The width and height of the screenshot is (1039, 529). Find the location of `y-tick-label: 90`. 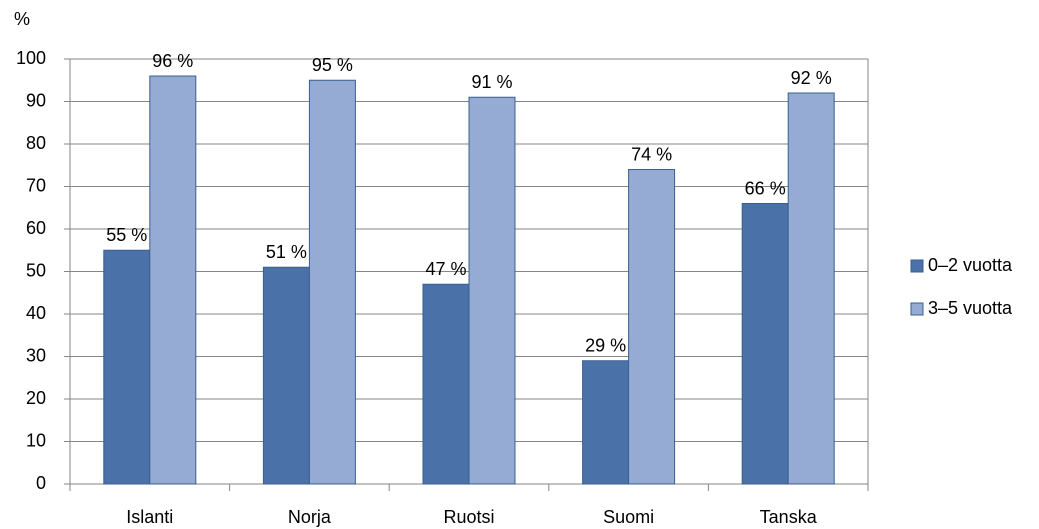

y-tick-label: 90 is located at coordinates (36, 100).